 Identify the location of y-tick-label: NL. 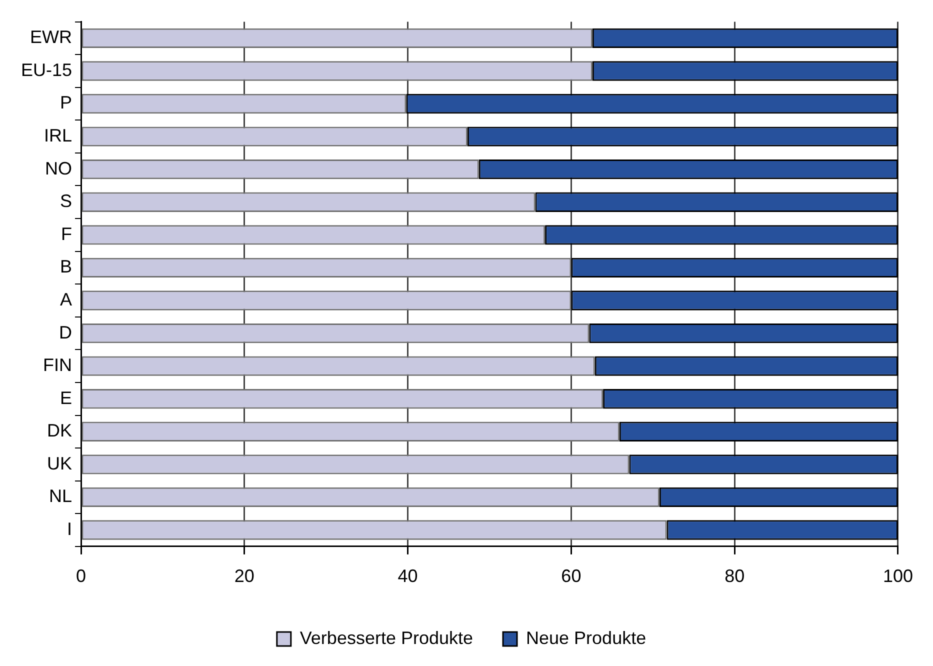
(60, 496).